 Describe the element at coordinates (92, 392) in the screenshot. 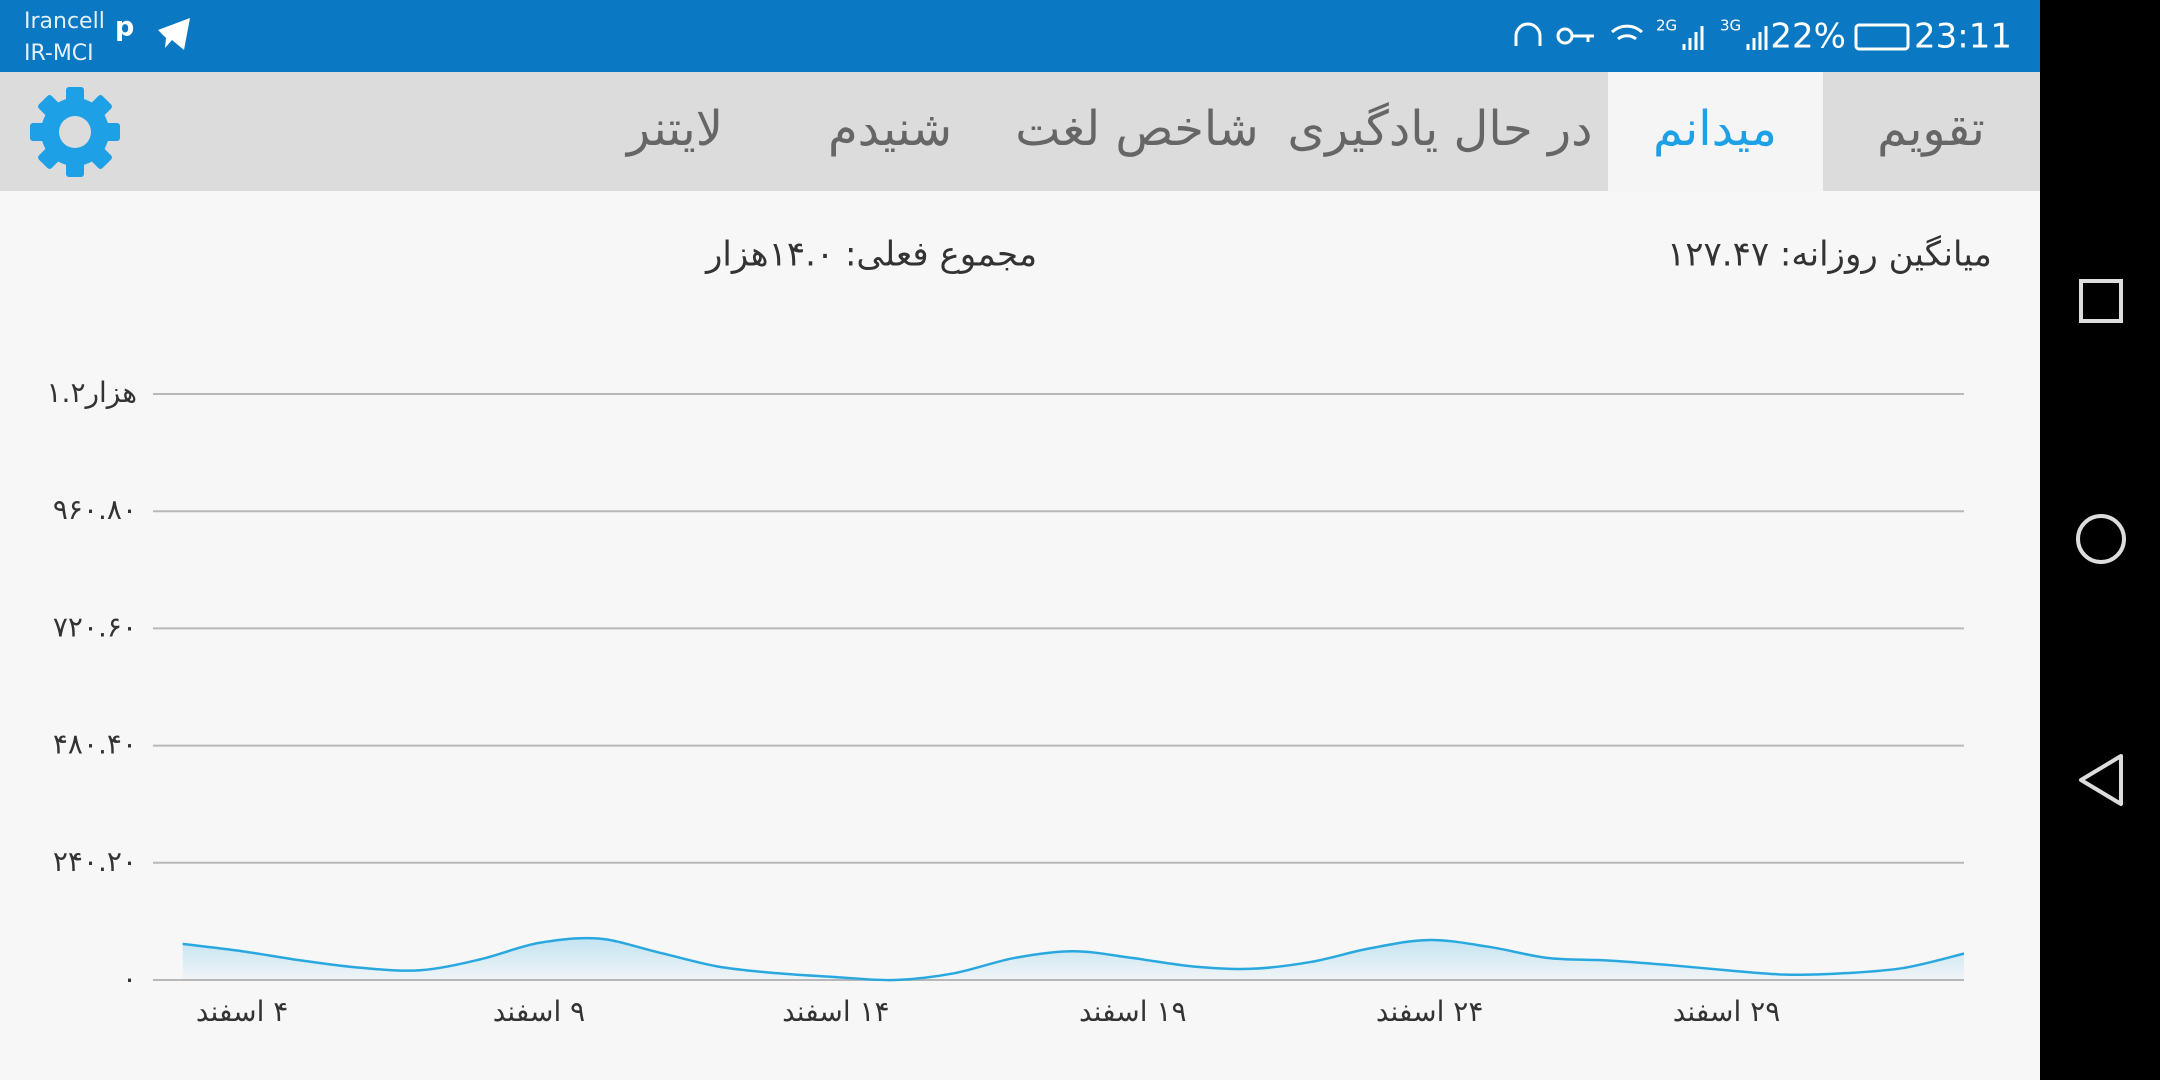

I see `y-tick-label: ۱.۲هزار` at that location.